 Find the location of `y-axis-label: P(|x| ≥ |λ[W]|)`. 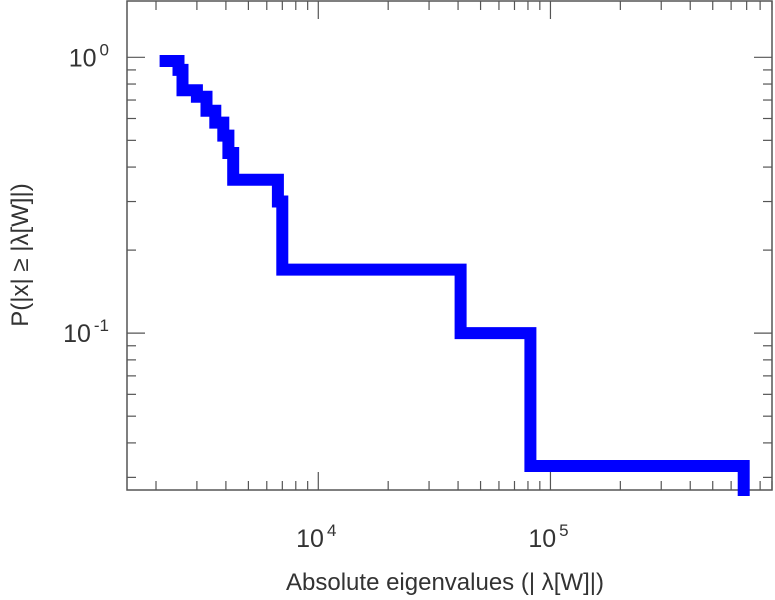

y-axis-label: P(|x| ≥ |λ[W]|) is located at coordinates (20, 254).